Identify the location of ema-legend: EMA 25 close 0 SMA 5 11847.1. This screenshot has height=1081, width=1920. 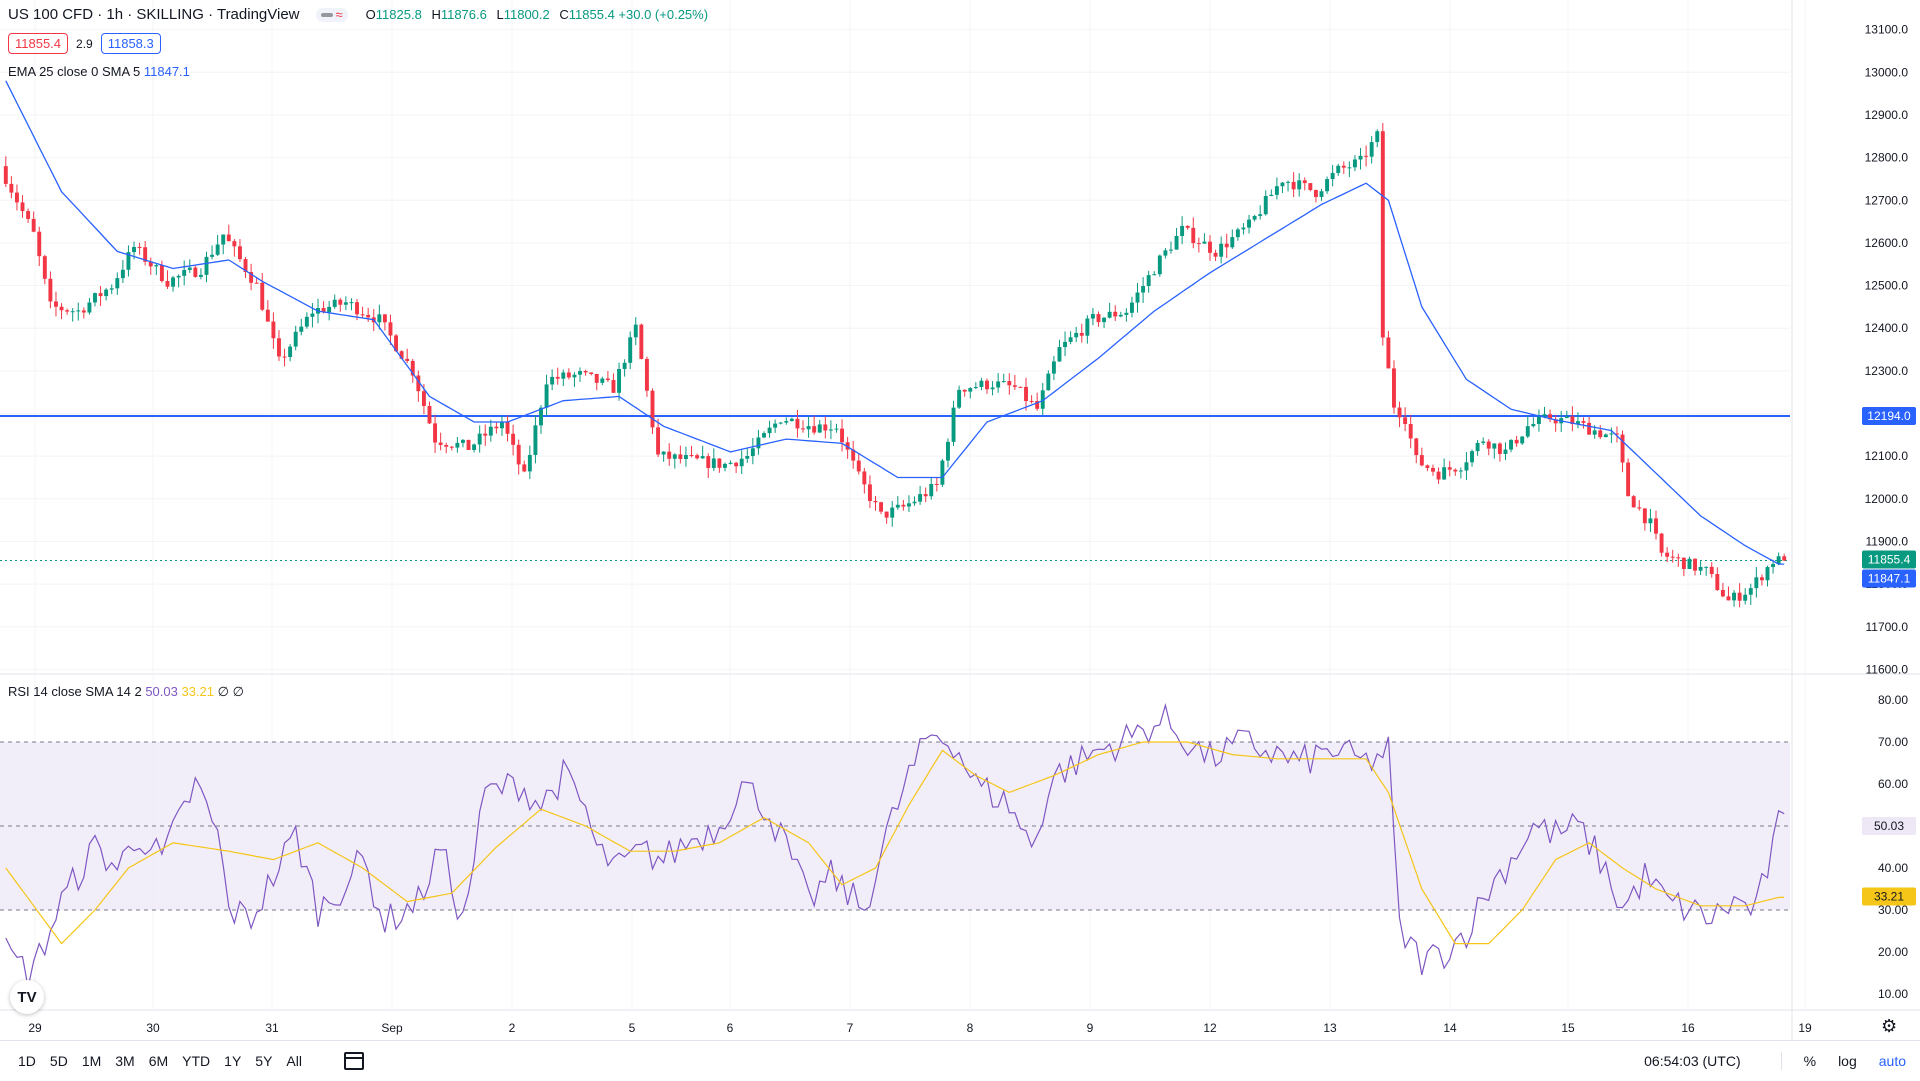
(99, 71).